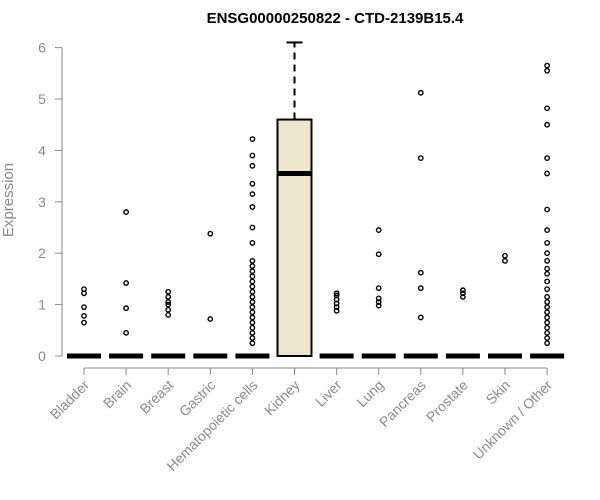 Image resolution: width=600 pixels, height=500 pixels. I want to click on y-axis-label: Expression, so click(8, 200).